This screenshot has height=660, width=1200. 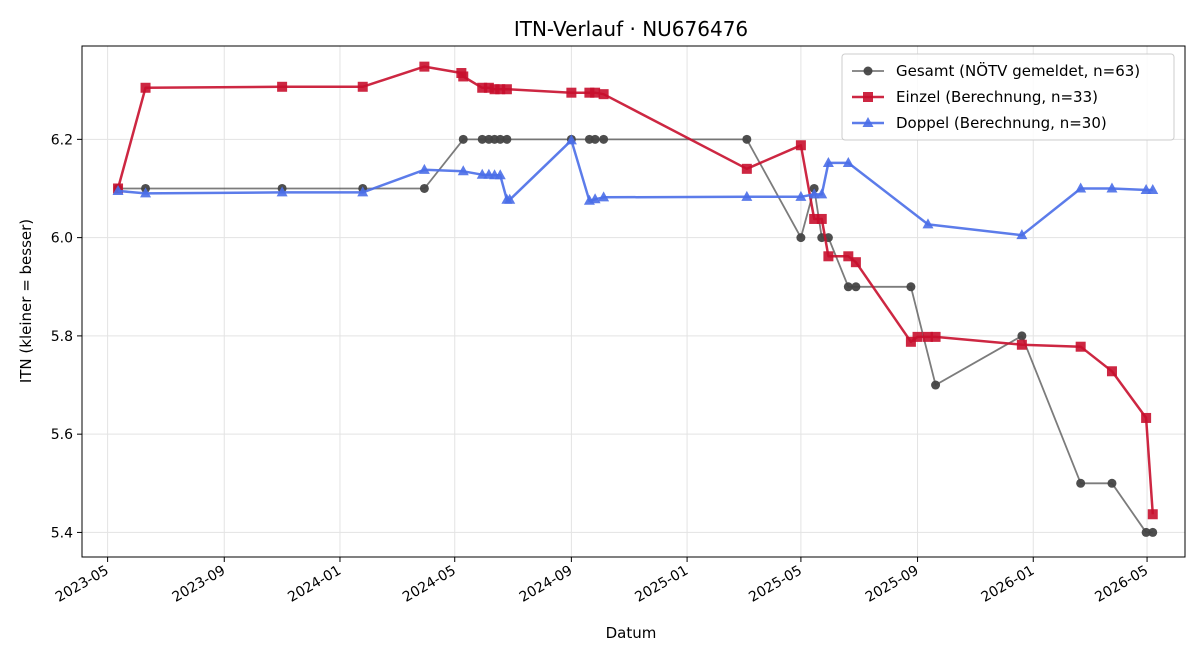 What do you see at coordinates (62, 435) in the screenshot?
I see `y-tick-label: 5.6` at bounding box center [62, 435].